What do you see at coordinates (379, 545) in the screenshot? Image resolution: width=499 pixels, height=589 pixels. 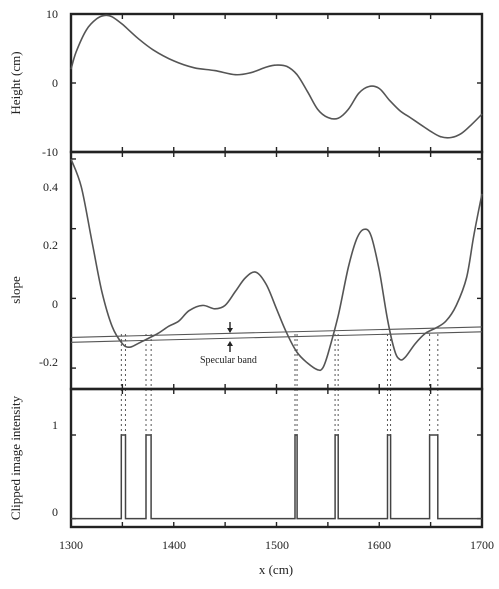 I see `x-tick-label: 1600` at bounding box center [379, 545].